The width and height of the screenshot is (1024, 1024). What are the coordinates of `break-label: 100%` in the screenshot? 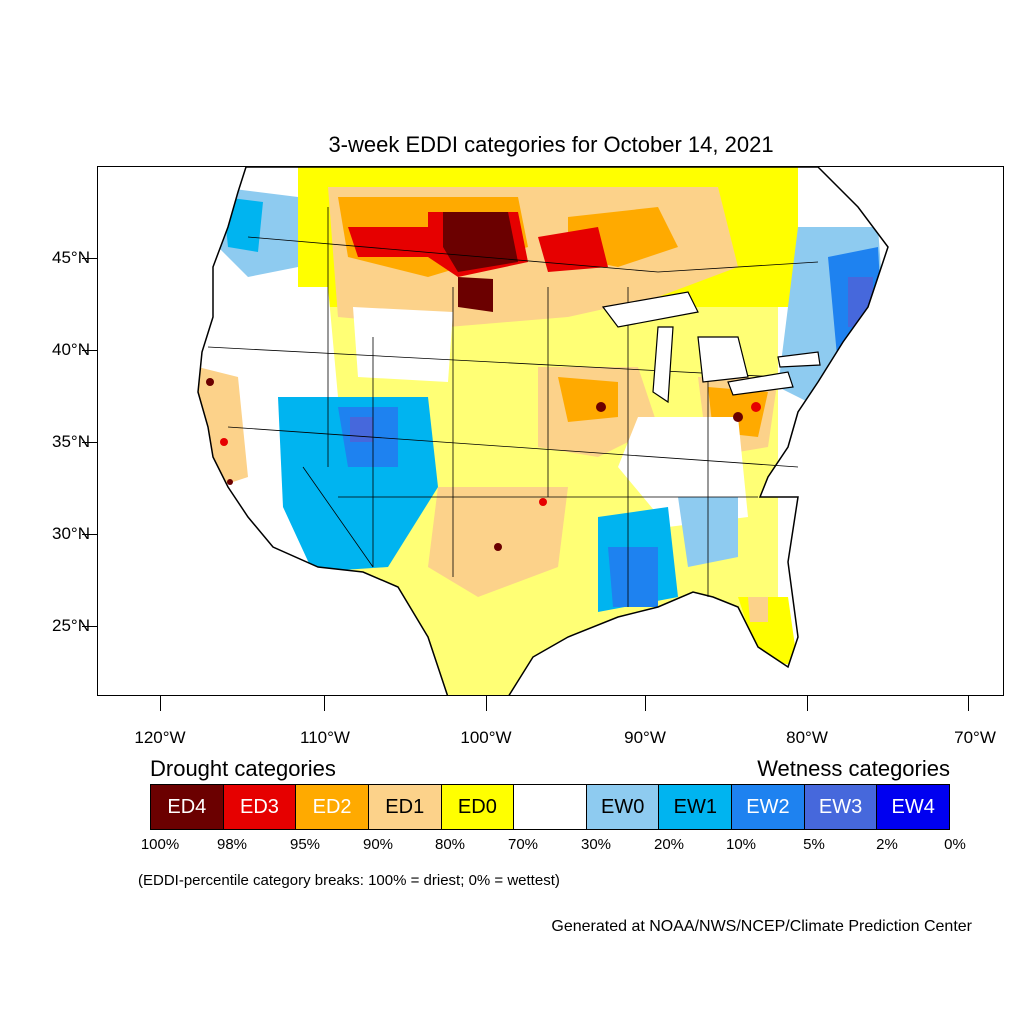 It's located at (160, 844).